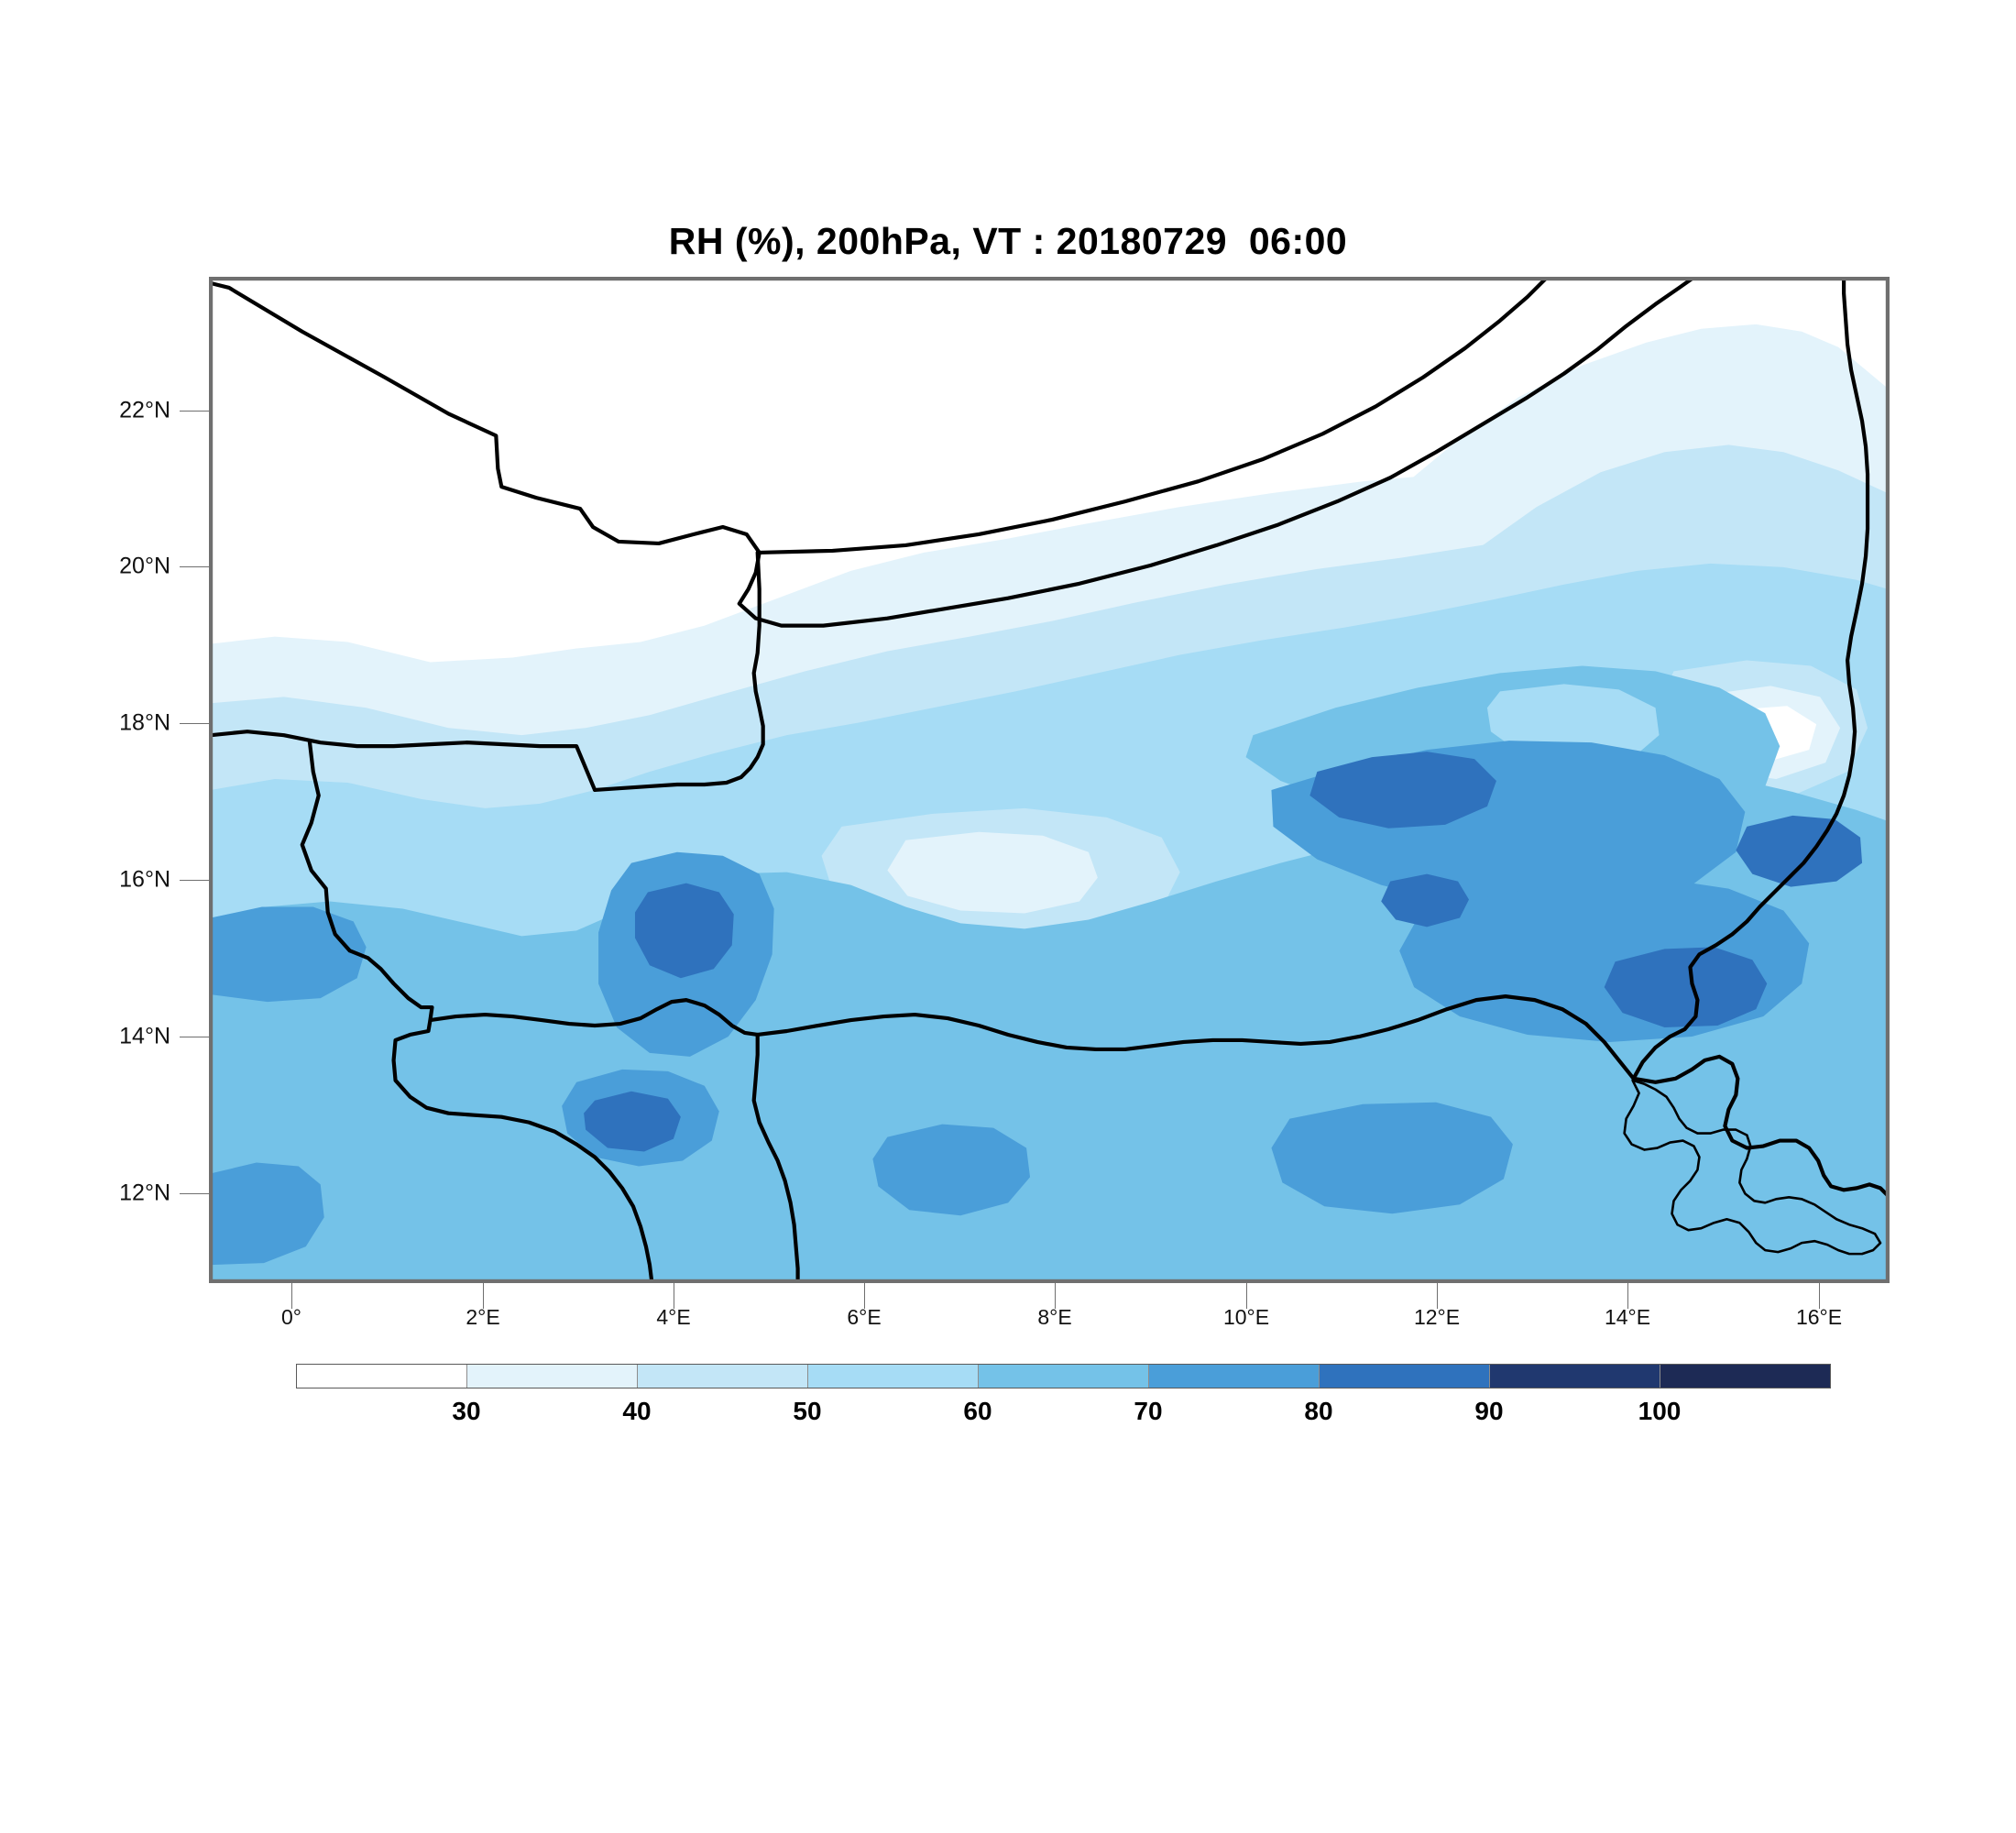 This screenshot has width=2016, height=1833. I want to click on lon-label-10: 10°E, so click(1246, 1317).